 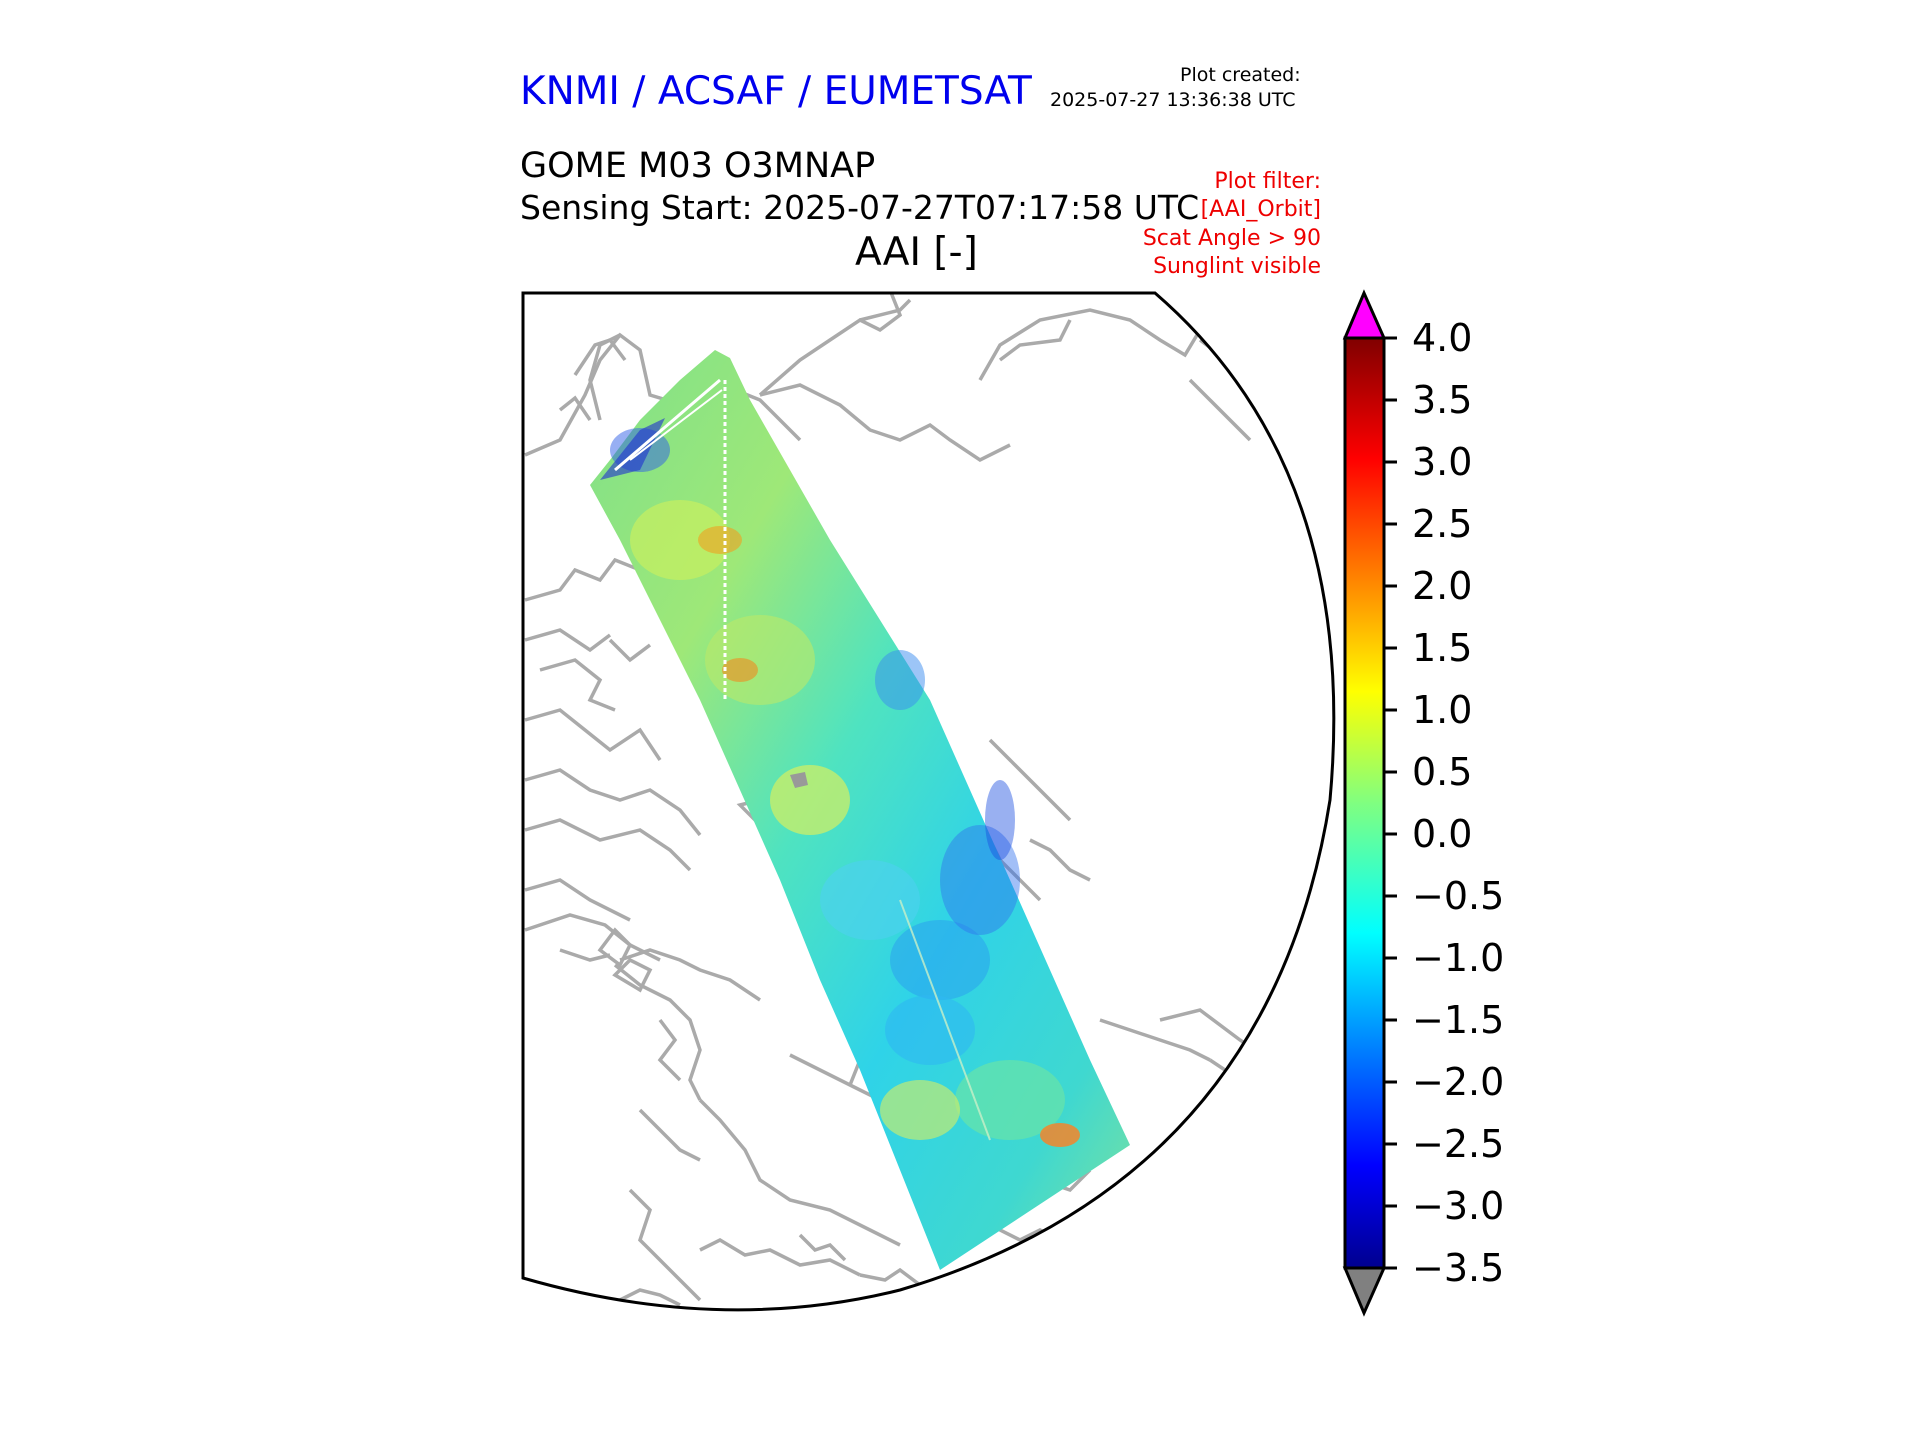 I want to click on colorbar-tick-label: −3.0, so click(x=1458, y=1206).